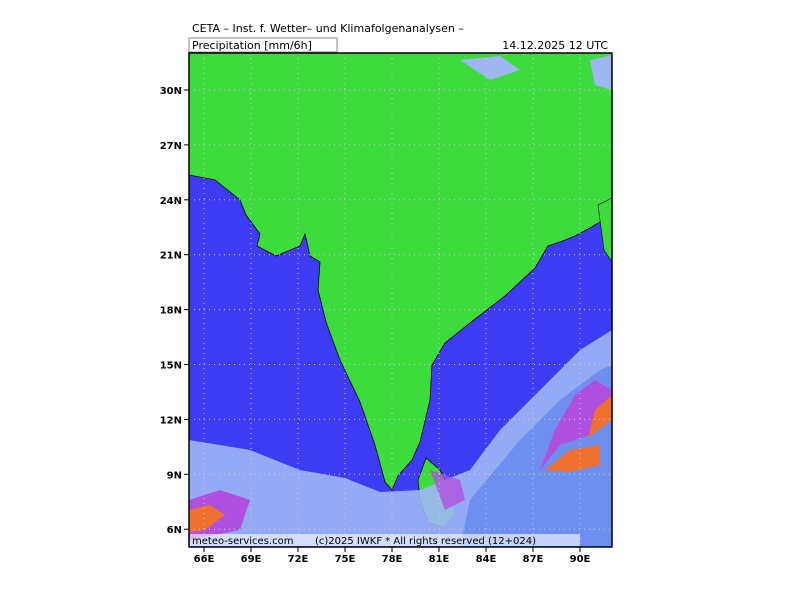 The height and width of the screenshot is (600, 800). I want to click on lat-tick-label: 9N, so click(174, 475).